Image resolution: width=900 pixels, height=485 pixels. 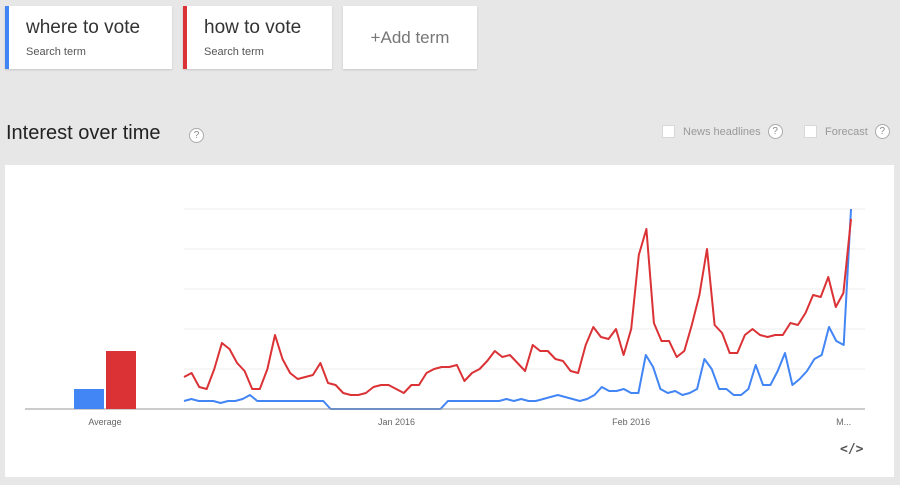 What do you see at coordinates (121, 380) in the screenshot?
I see `average-bar-how-to-vote` at bounding box center [121, 380].